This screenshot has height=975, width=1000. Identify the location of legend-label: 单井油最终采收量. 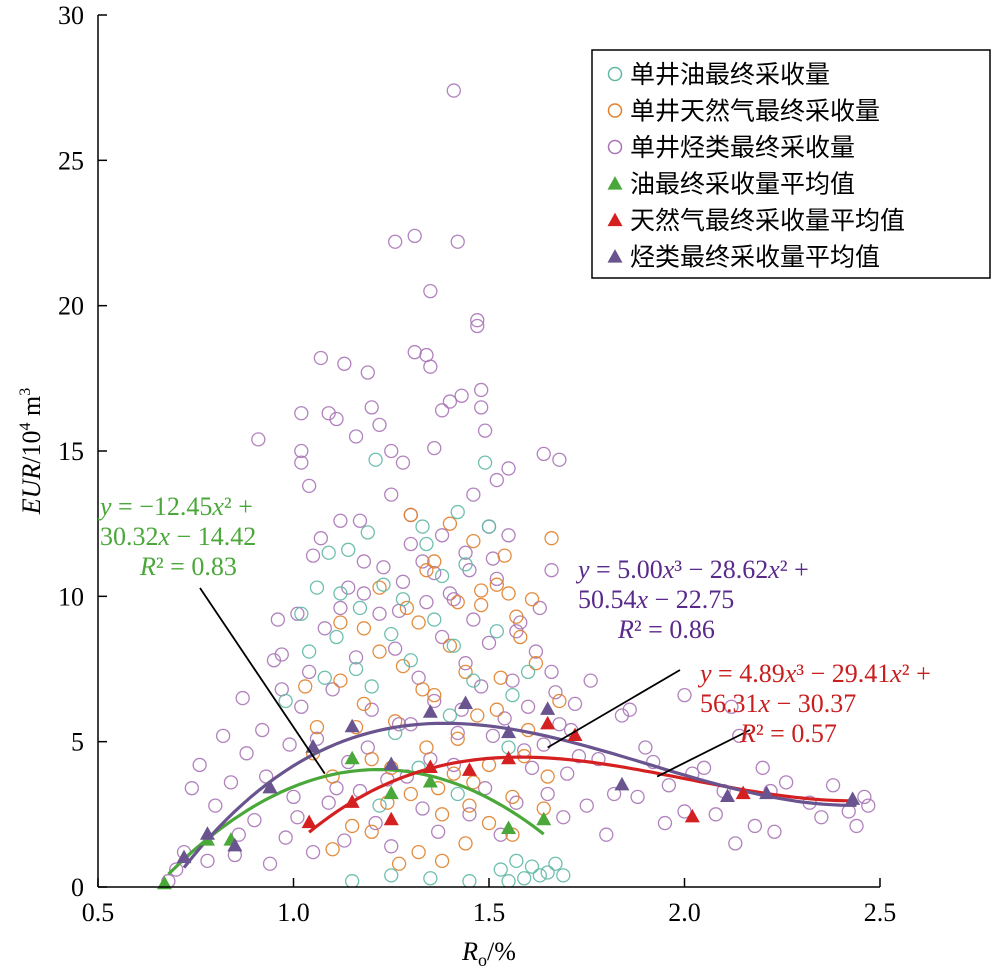
(730, 74).